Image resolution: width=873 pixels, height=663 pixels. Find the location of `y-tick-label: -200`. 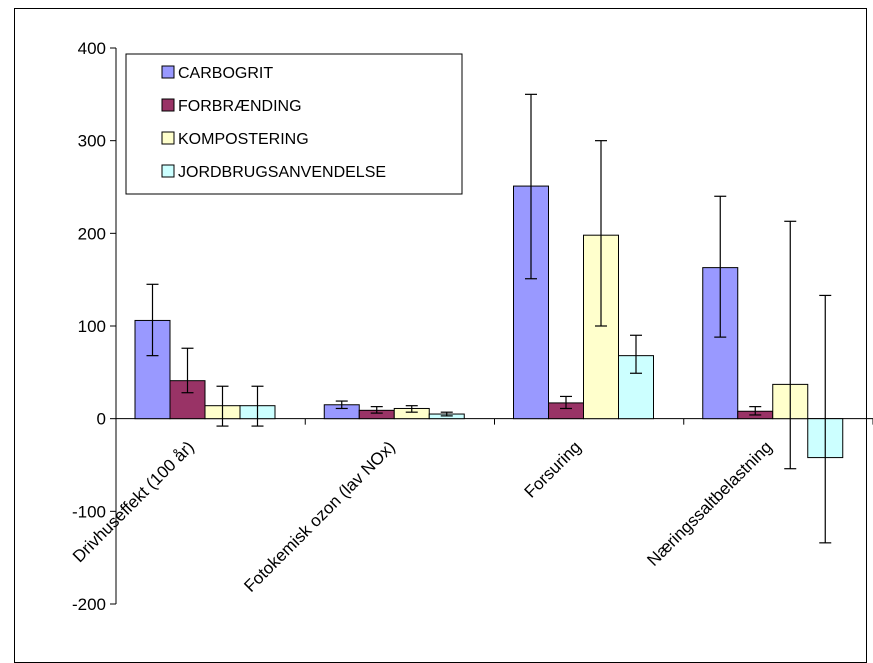

y-tick-label: -200 is located at coordinates (89, 604).